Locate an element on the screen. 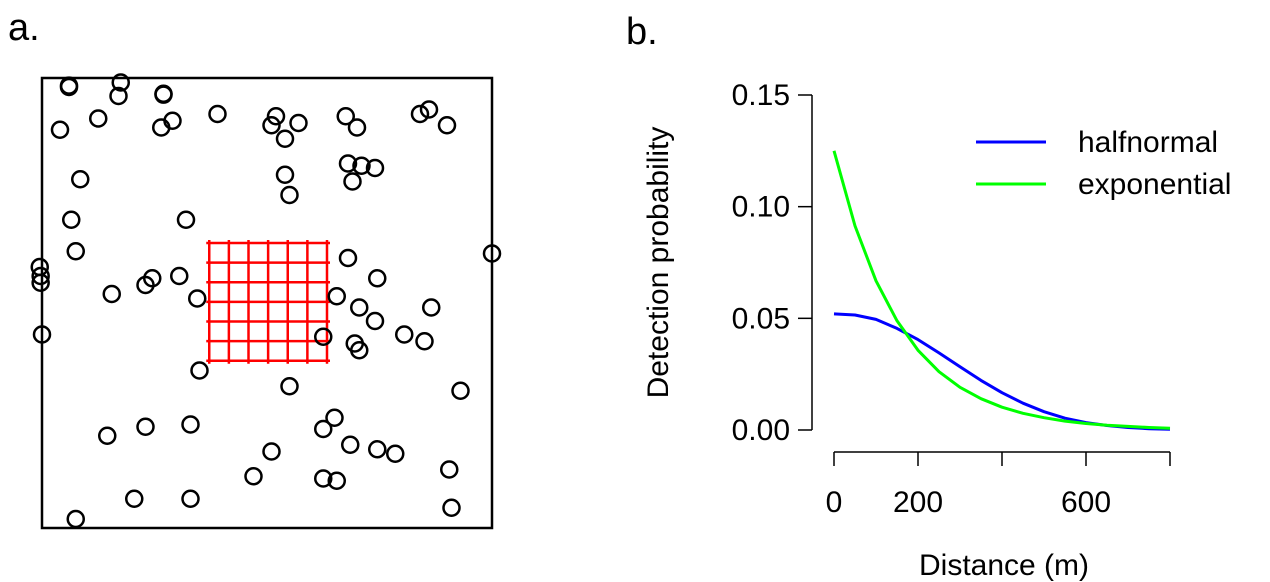 The width and height of the screenshot is (1270, 582). series-line-exponential is located at coordinates (1001, 290).